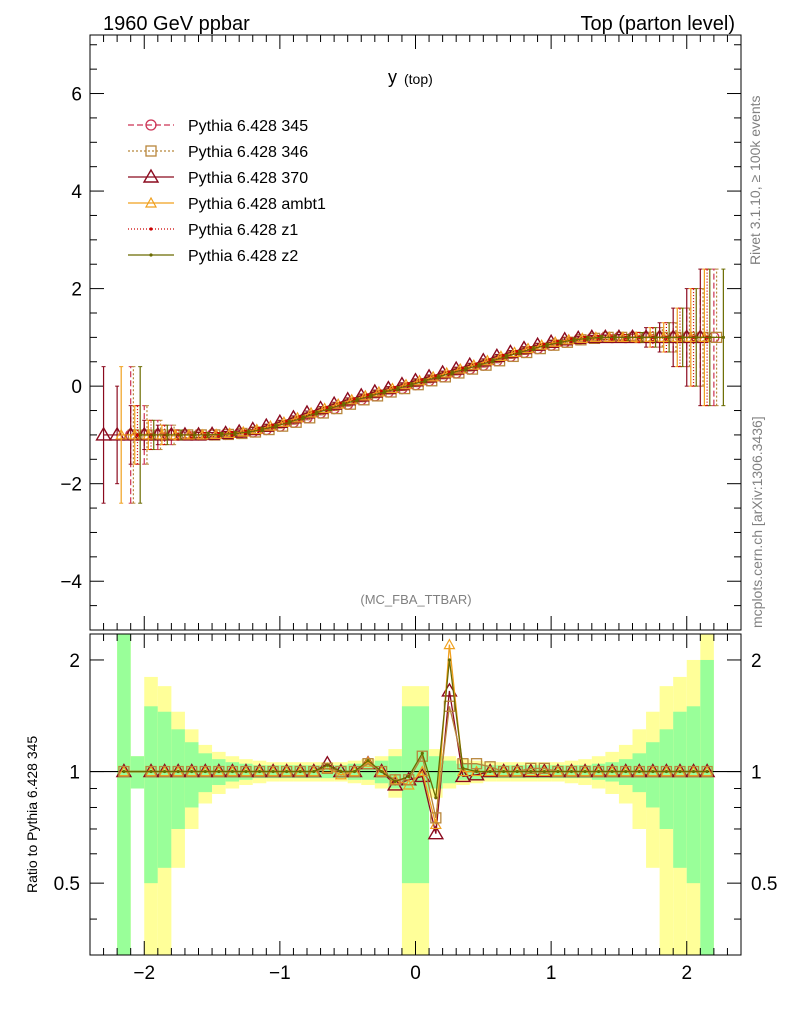  What do you see at coordinates (418, 79) in the screenshot?
I see `plot-title-sub: (top)` at bounding box center [418, 79].